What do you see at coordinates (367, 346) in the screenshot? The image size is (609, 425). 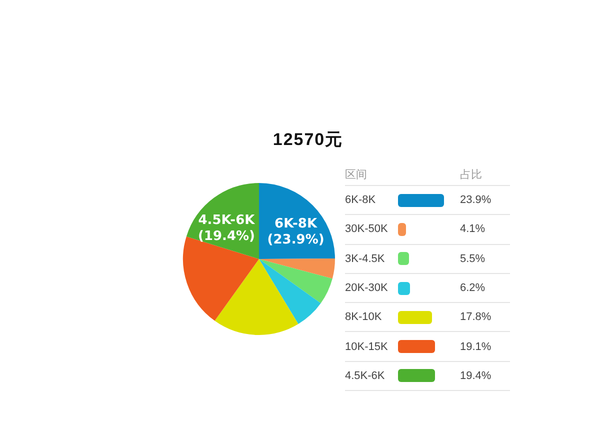 I see `legend-label: 10K-15K` at bounding box center [367, 346].